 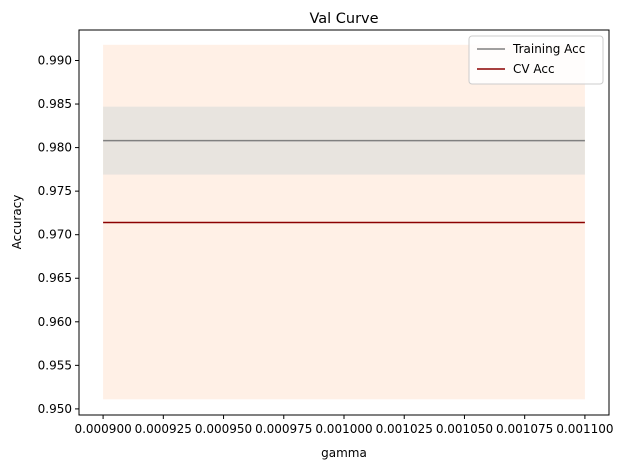 What do you see at coordinates (55, 191) in the screenshot?
I see `y-tick-label: 0.975` at bounding box center [55, 191].